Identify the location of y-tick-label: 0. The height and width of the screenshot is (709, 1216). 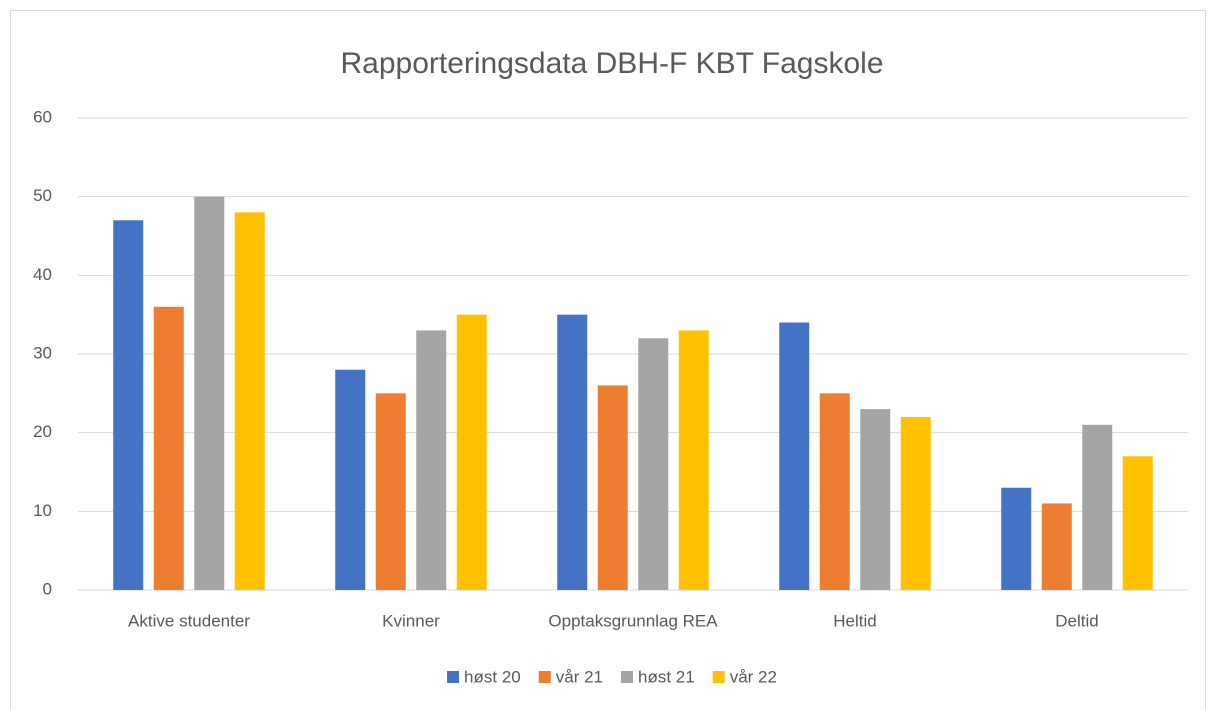
(47, 588).